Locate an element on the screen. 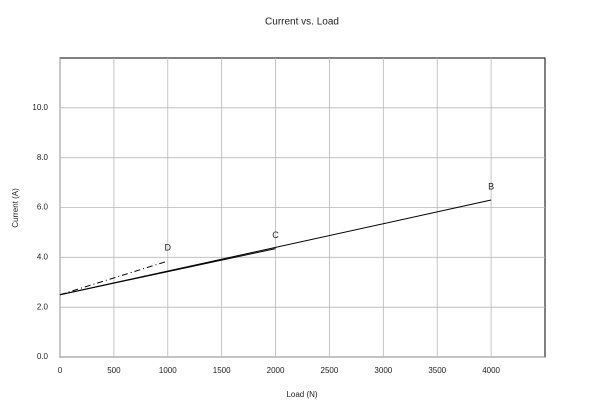 This screenshot has height=420, width=594. x-tick-label: 4000 is located at coordinates (491, 370).